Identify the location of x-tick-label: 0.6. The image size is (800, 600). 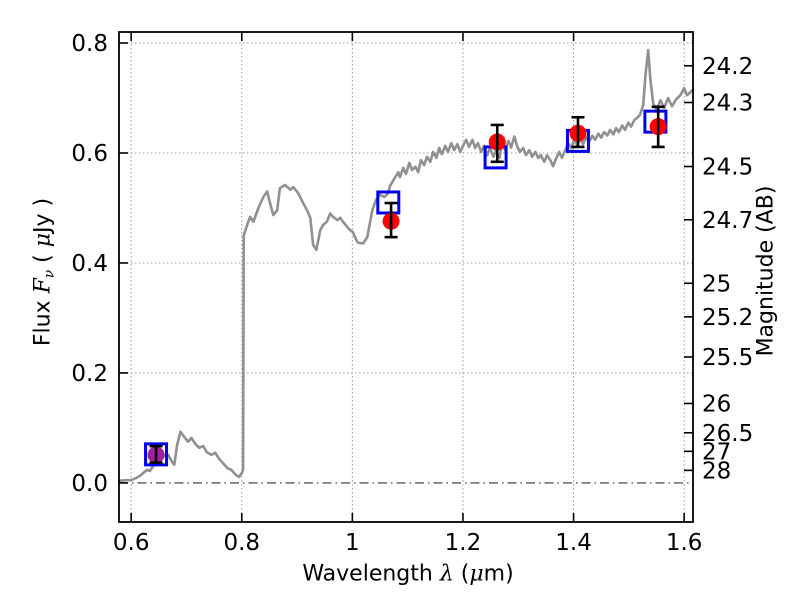
(131, 543).